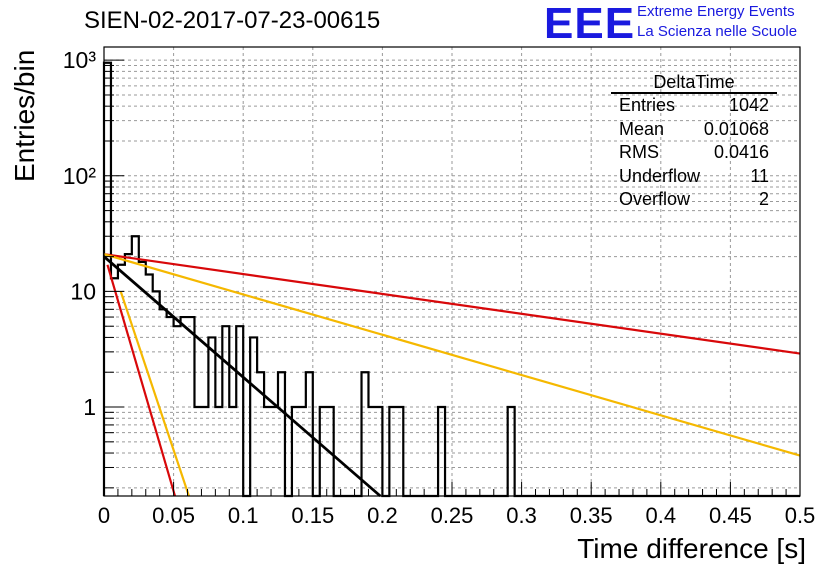 This screenshot has width=836, height=572. I want to click on stats-row-entries: Entries 1042, so click(694, 106).